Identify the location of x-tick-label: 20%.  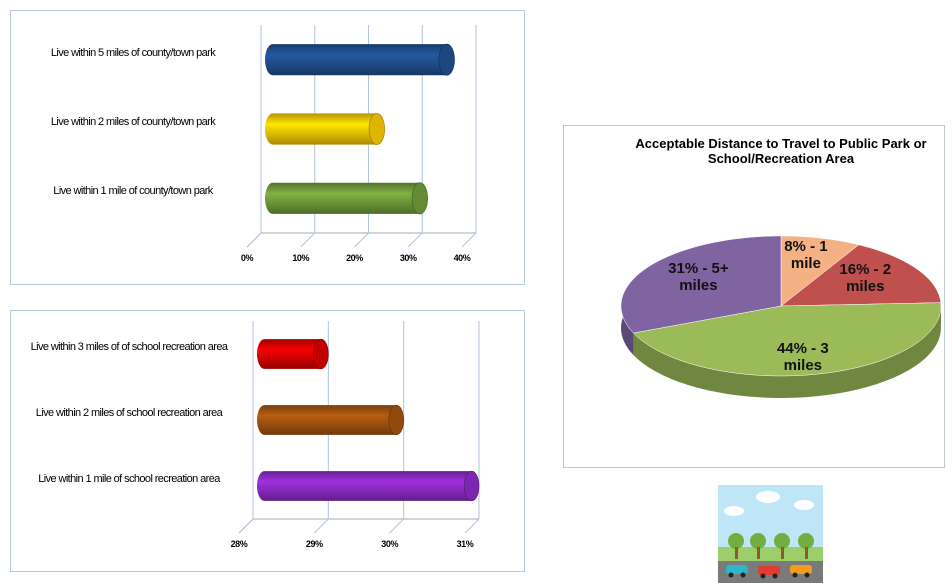
(354, 258).